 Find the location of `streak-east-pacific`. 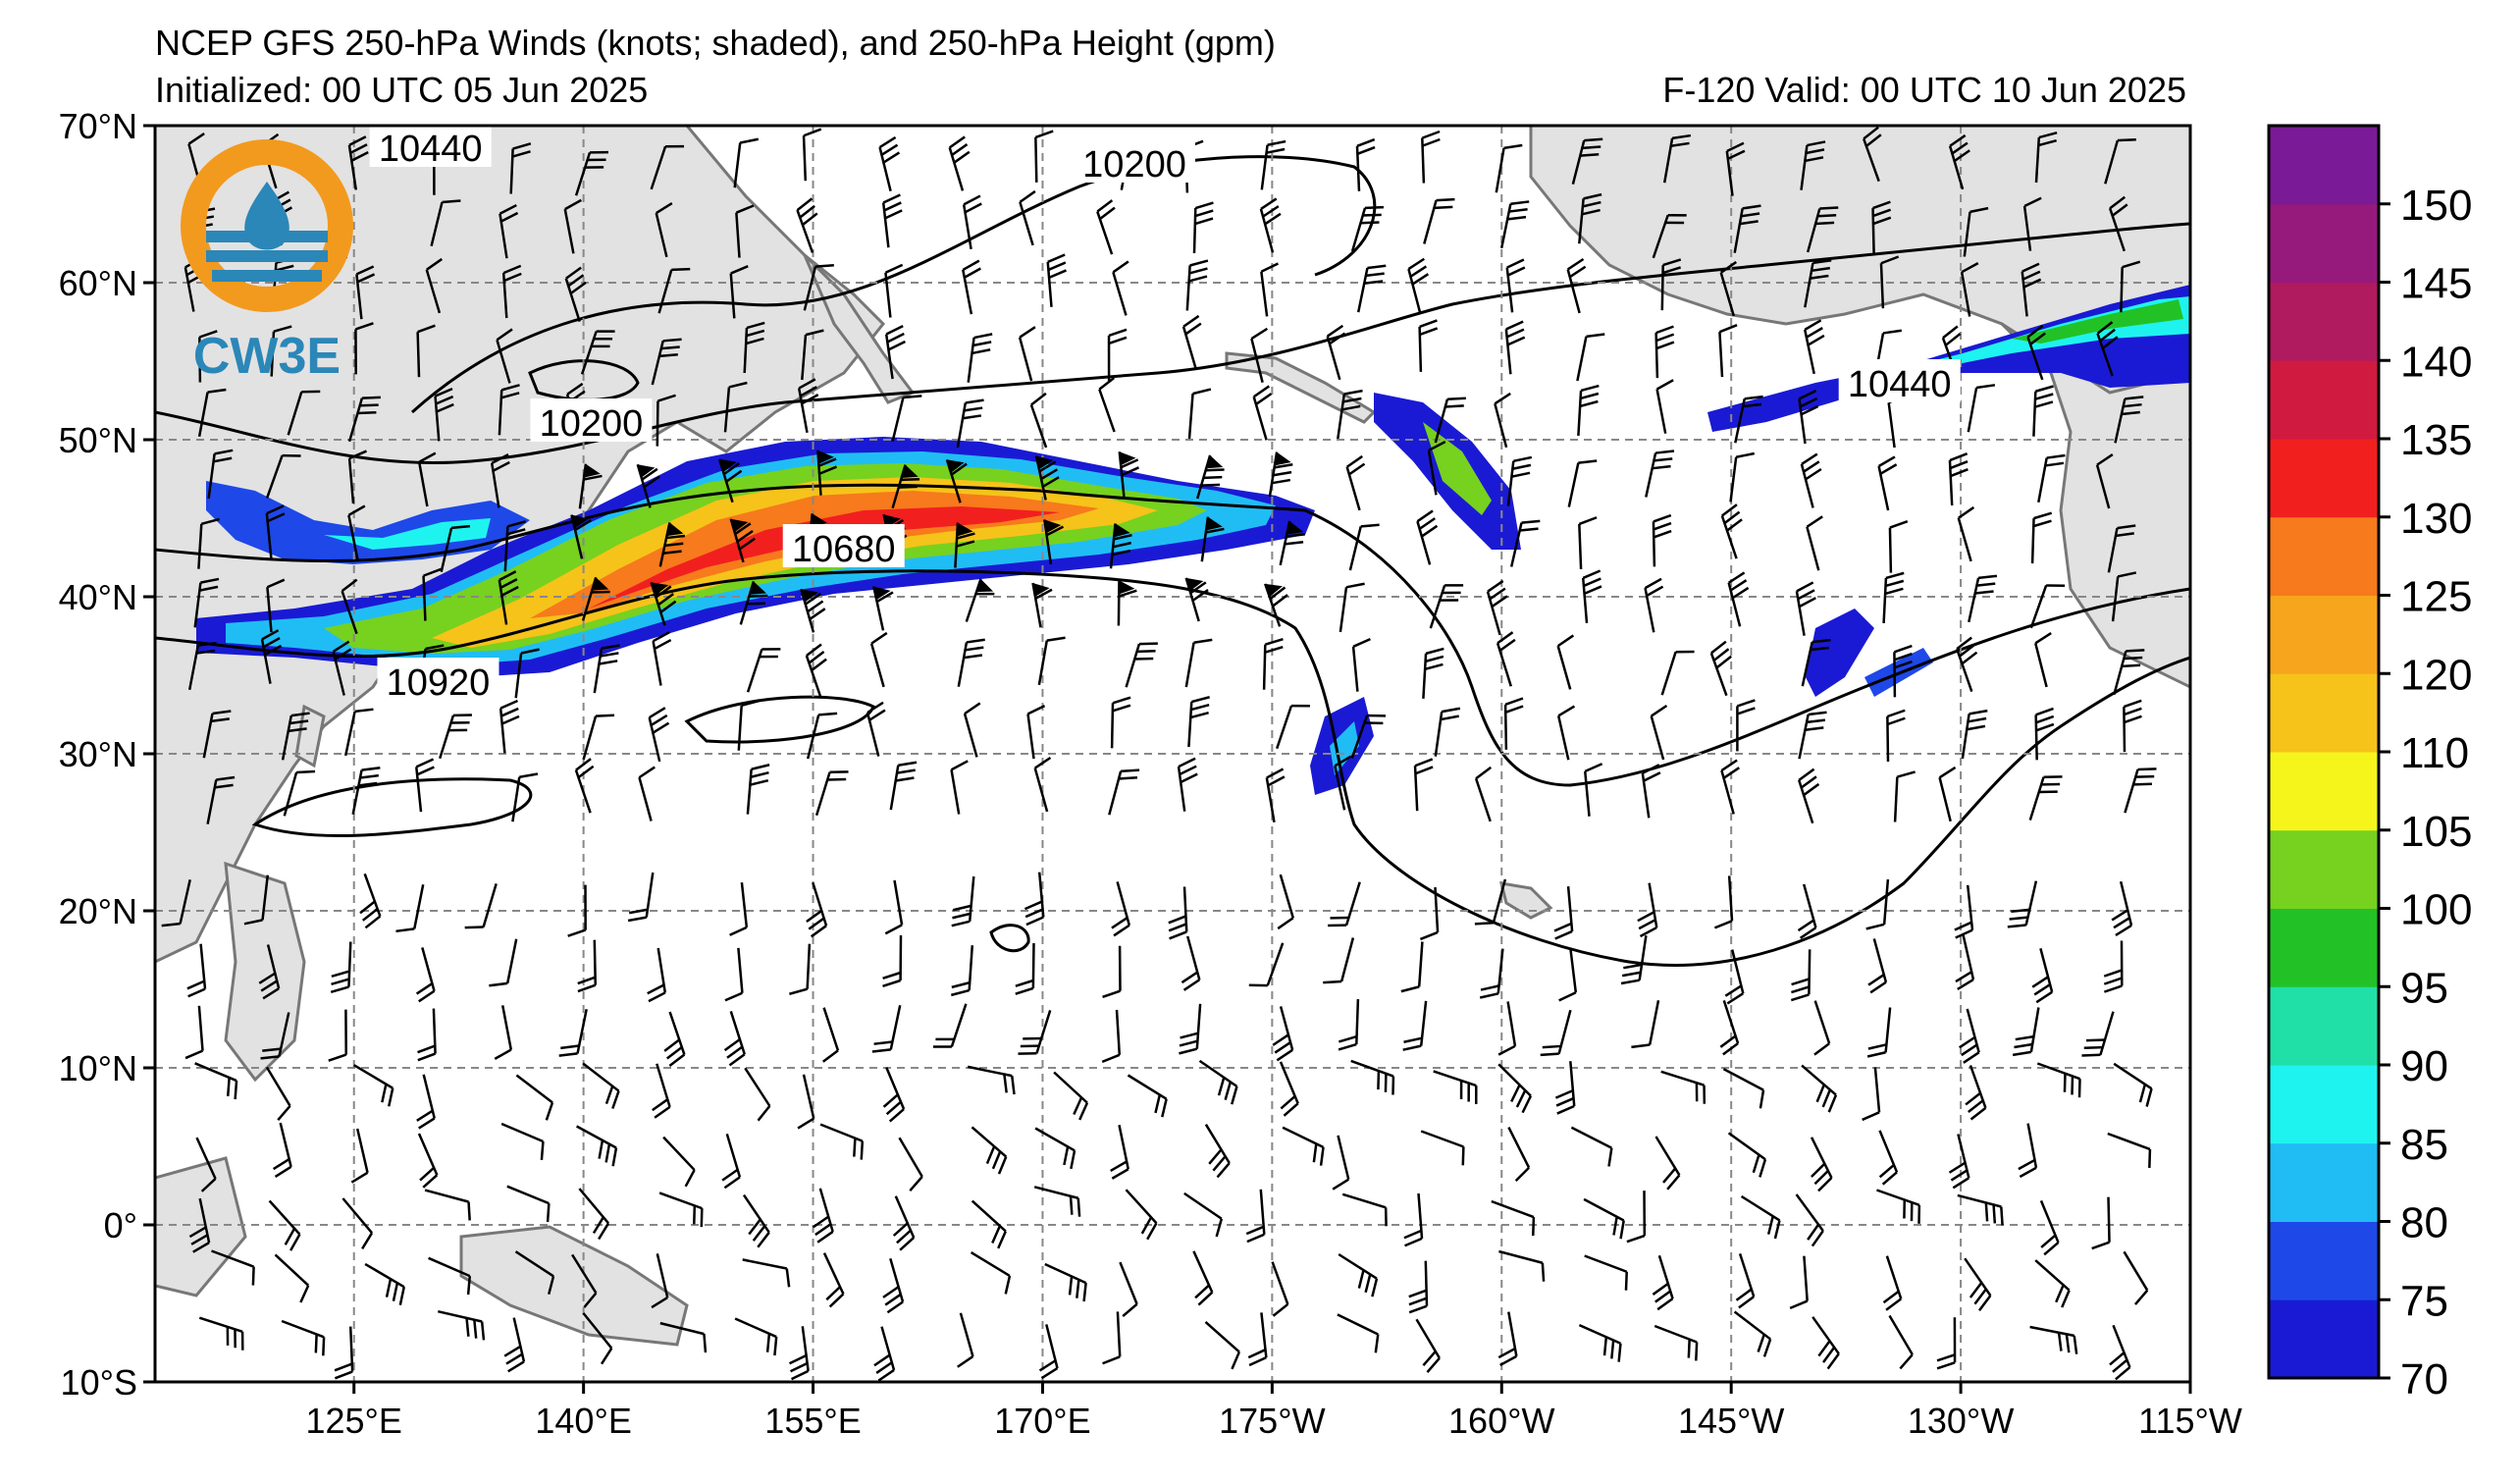

streak-east-pacific is located at coordinates (1840, 653).